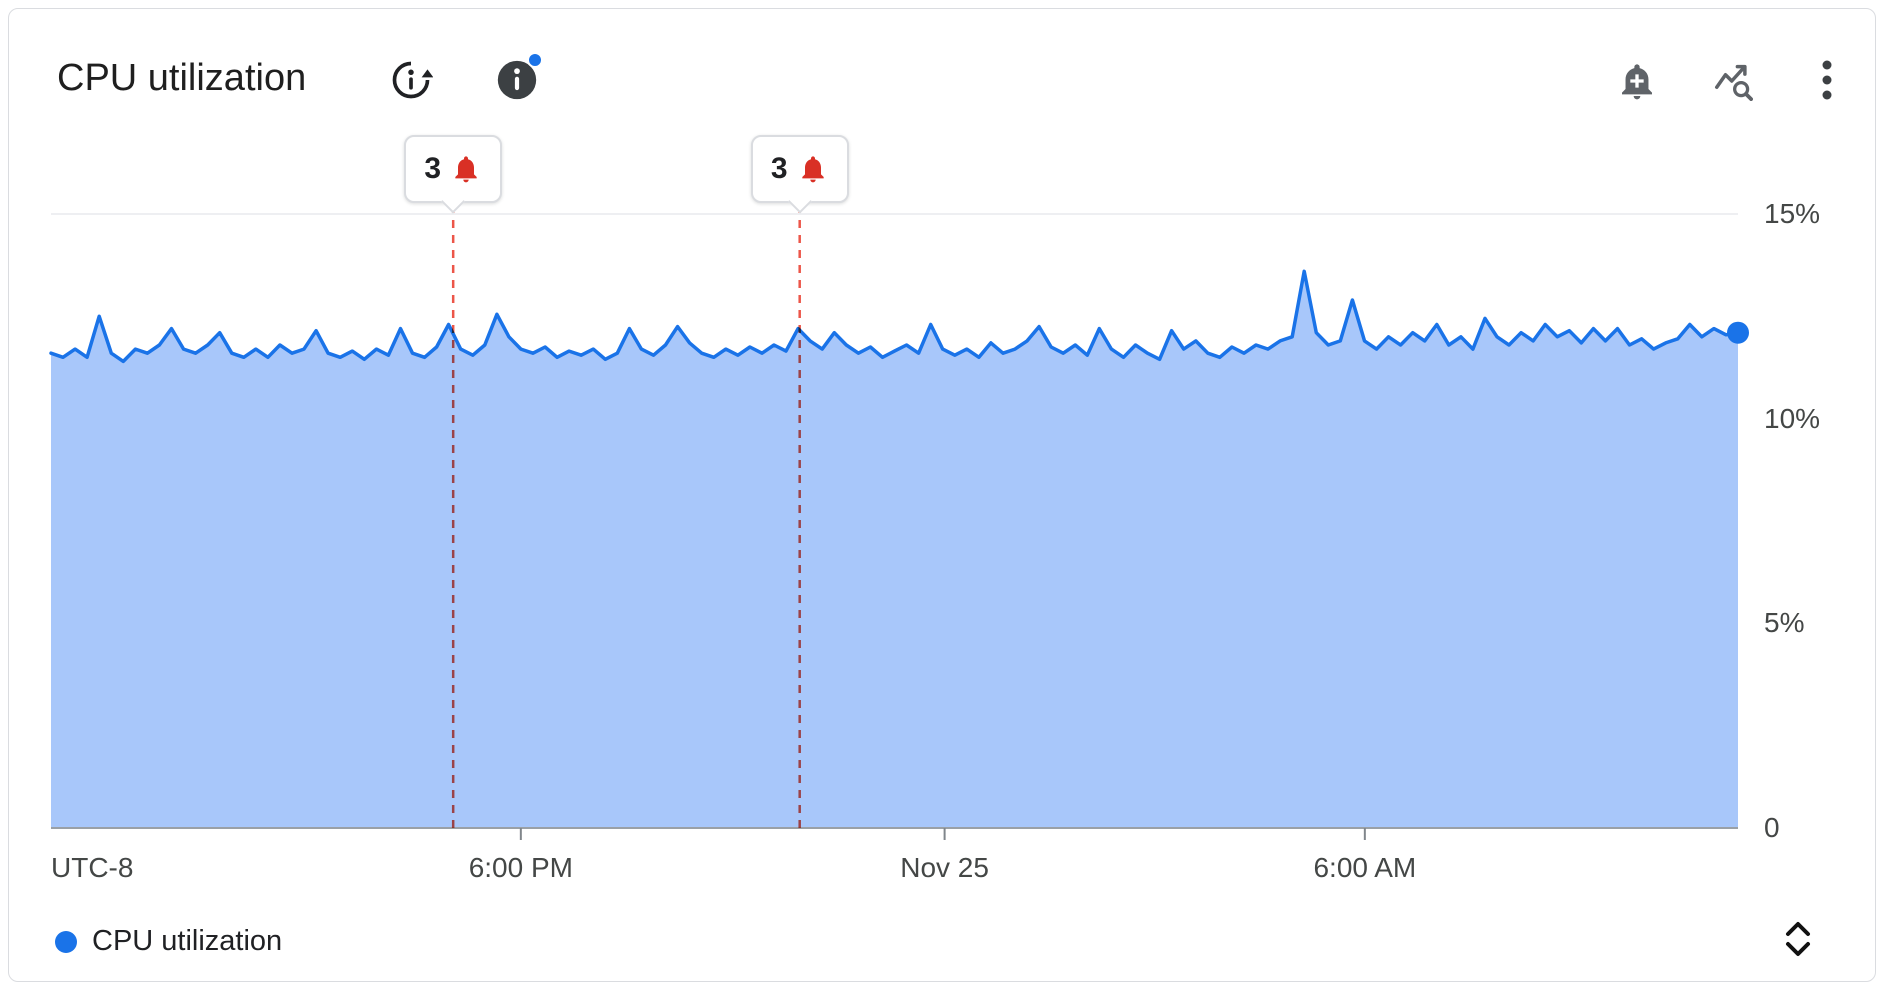 The width and height of the screenshot is (1884, 990). I want to click on more-options-button, so click(1827, 80).